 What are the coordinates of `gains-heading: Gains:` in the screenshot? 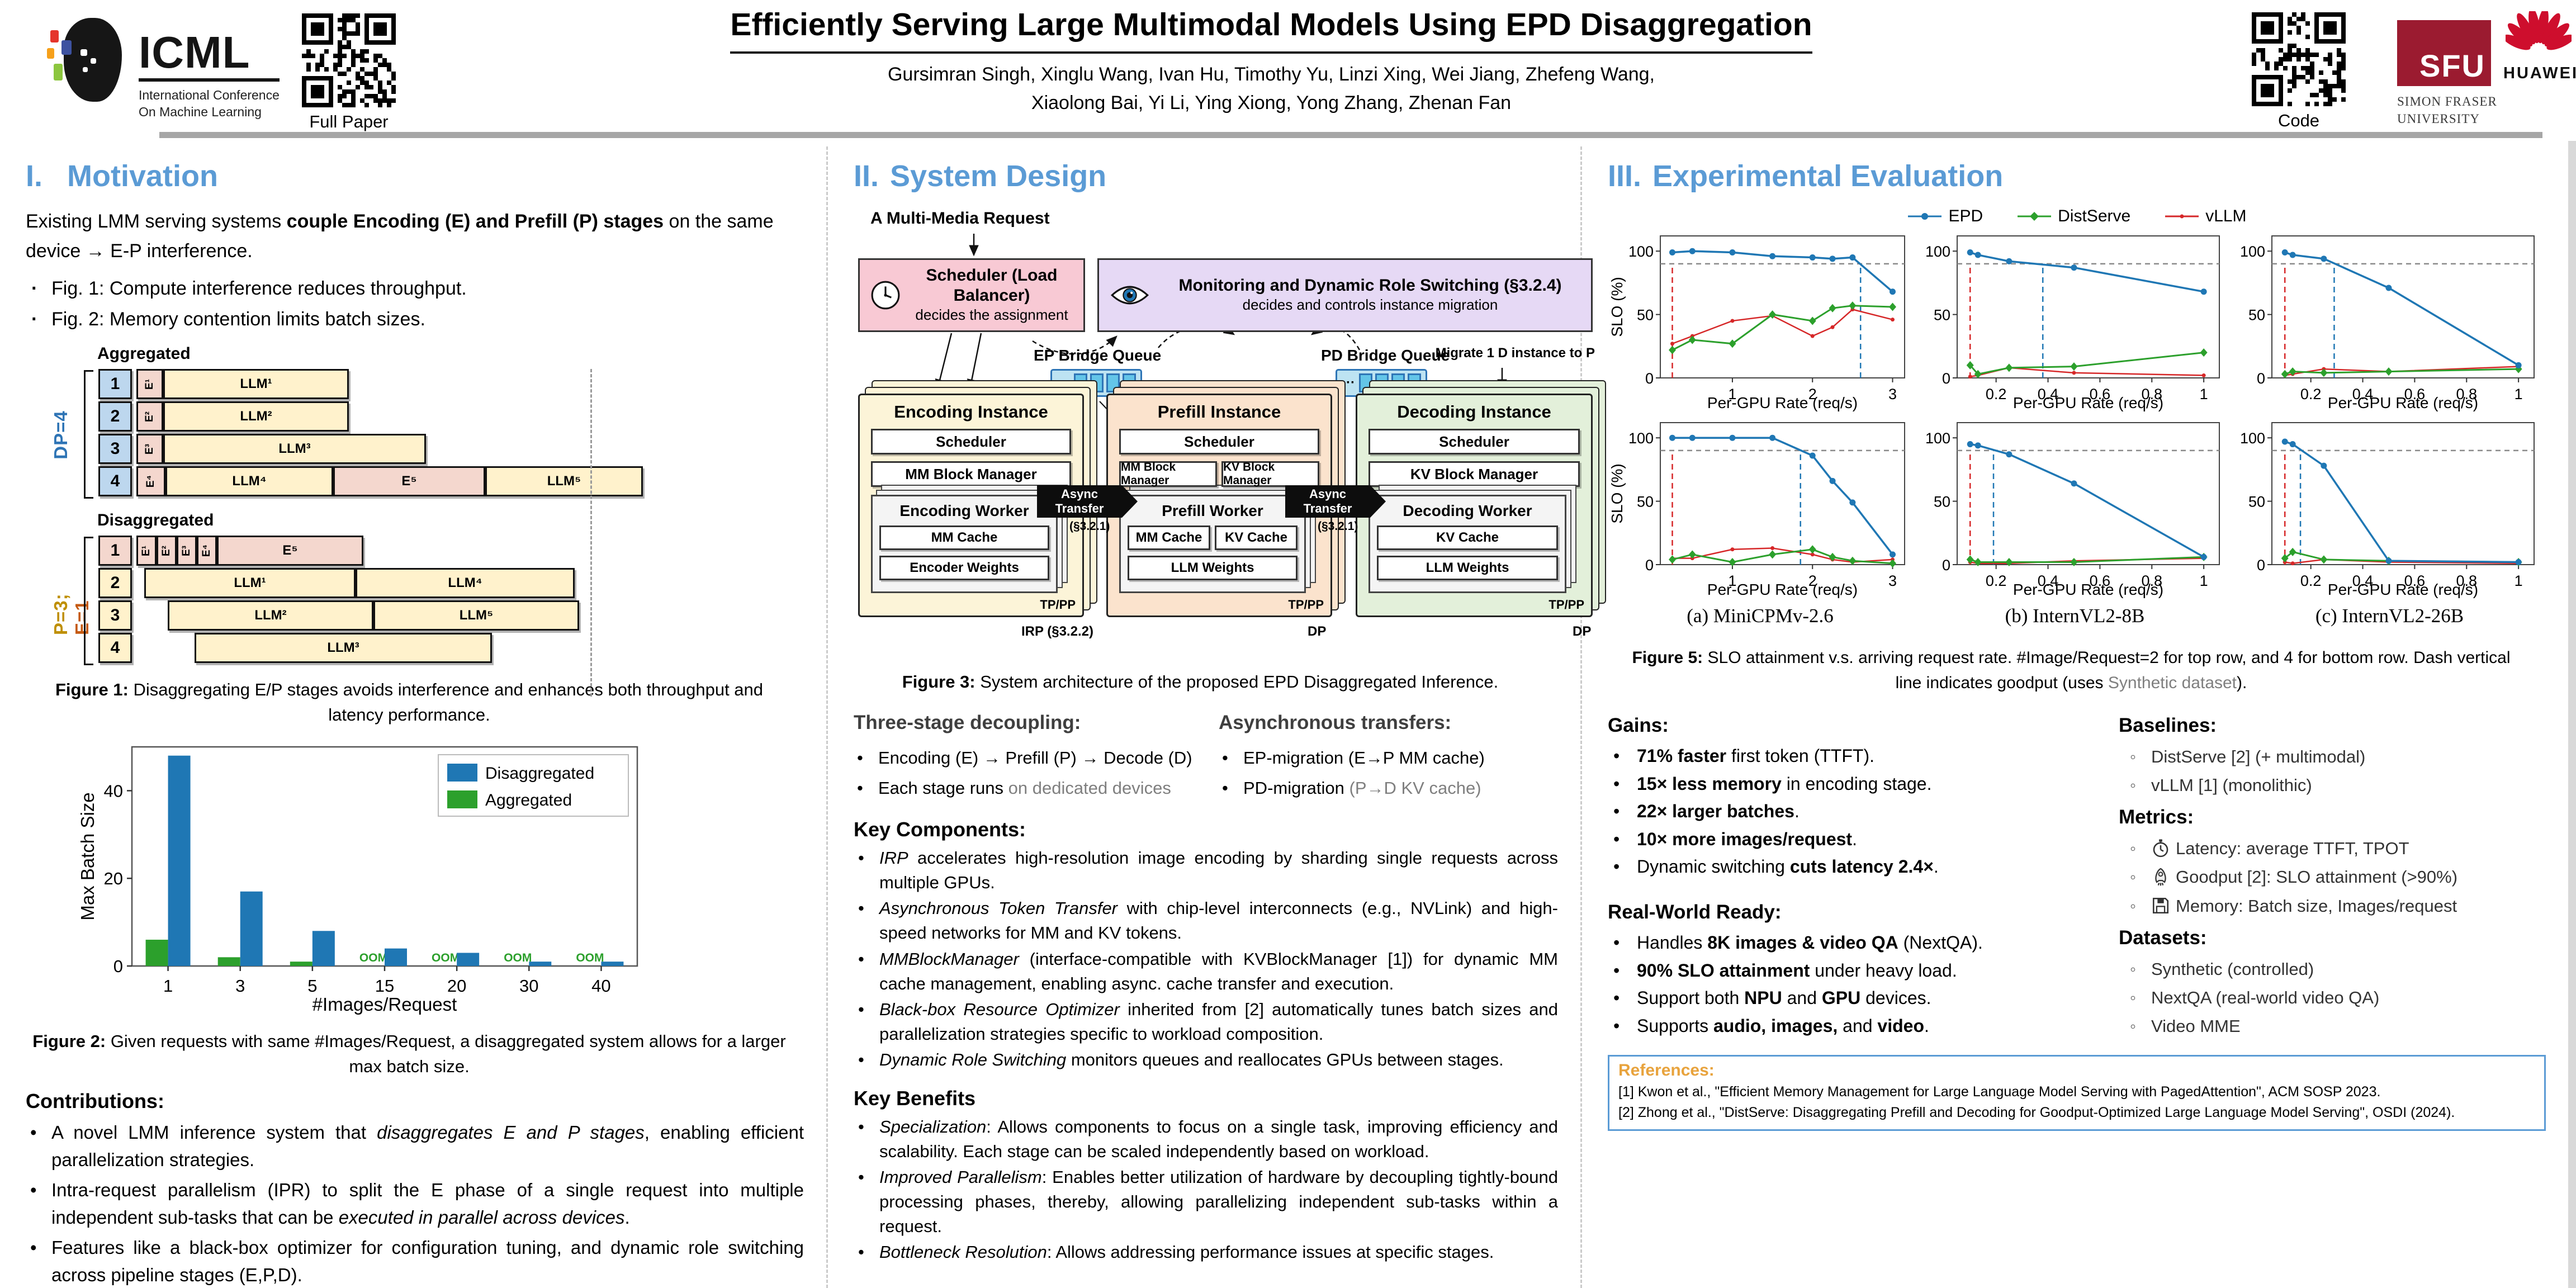 It's located at (1638, 725).